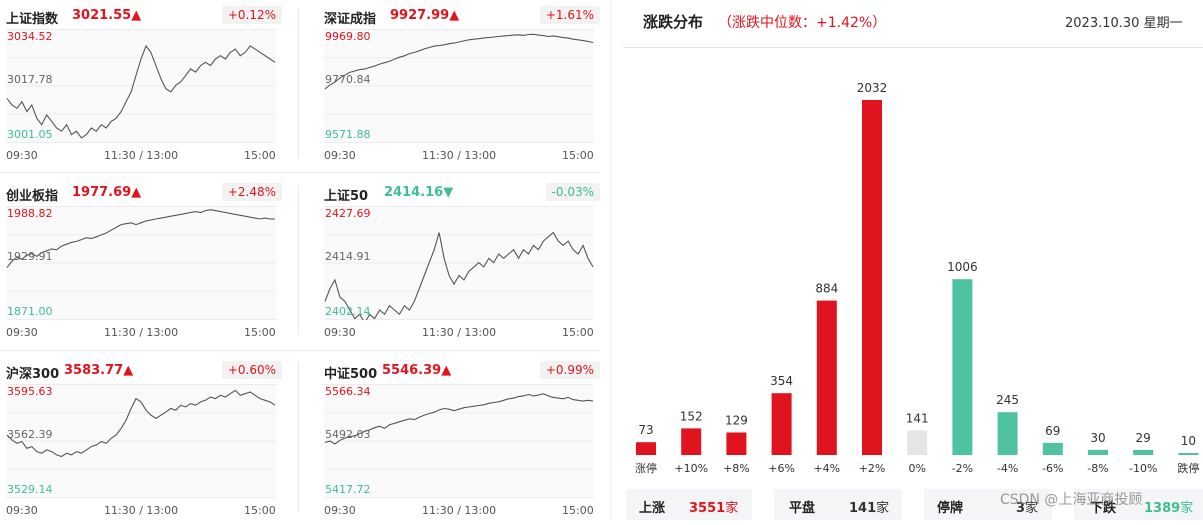 The width and height of the screenshot is (1203, 525). What do you see at coordinates (1071, 500) in the screenshot?
I see `watermark: CSDN @上海亚商投顾` at bounding box center [1071, 500].